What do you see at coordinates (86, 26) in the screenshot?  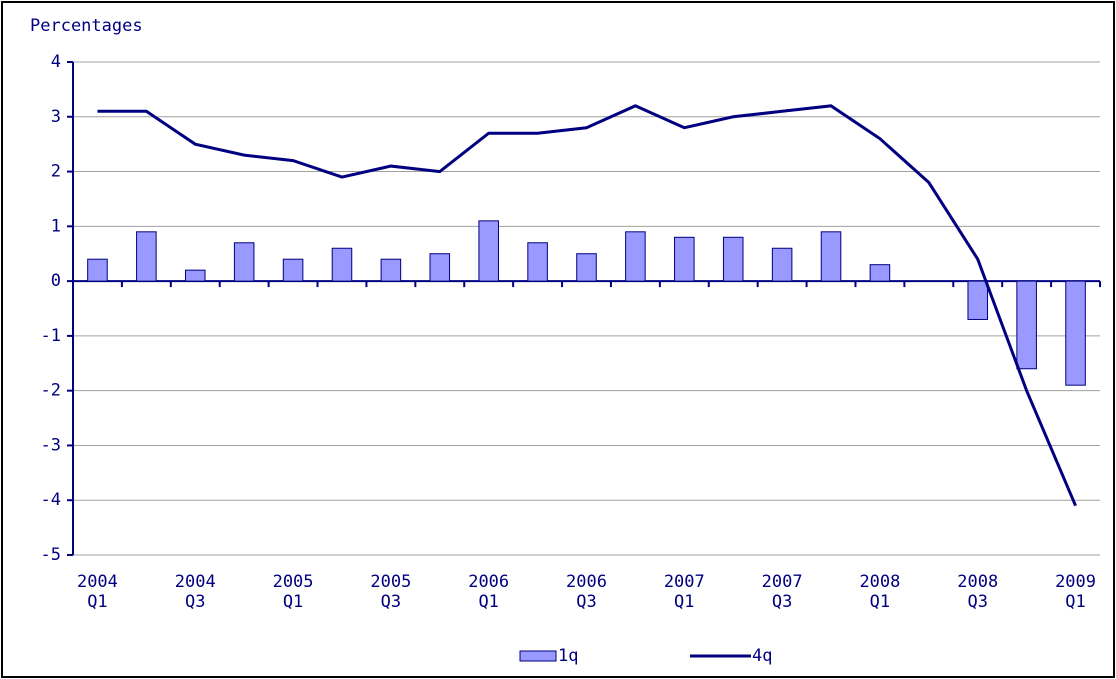 I see `y-axis-label: Percentages` at bounding box center [86, 26].